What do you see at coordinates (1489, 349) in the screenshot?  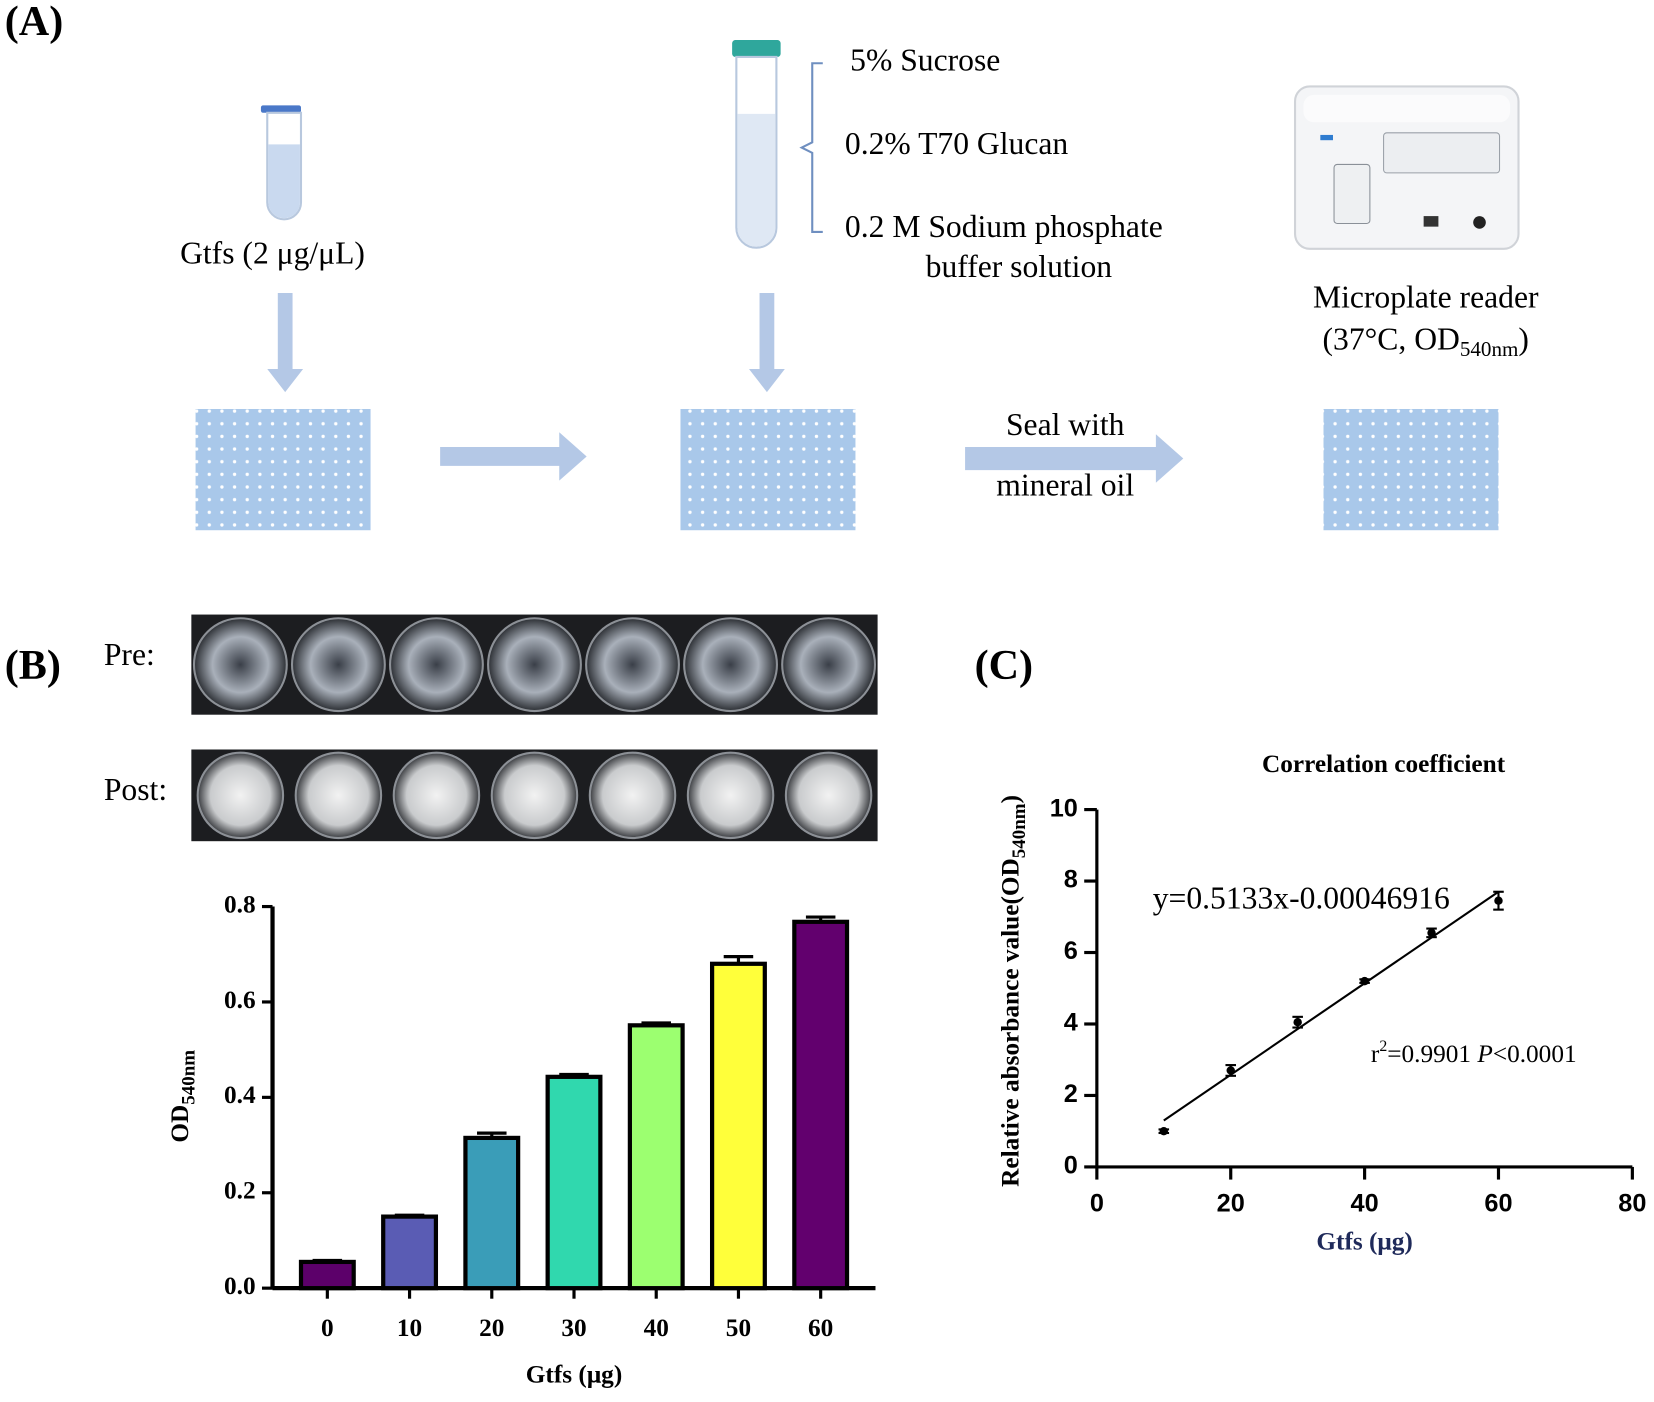 I see `subscript: 540nm` at bounding box center [1489, 349].